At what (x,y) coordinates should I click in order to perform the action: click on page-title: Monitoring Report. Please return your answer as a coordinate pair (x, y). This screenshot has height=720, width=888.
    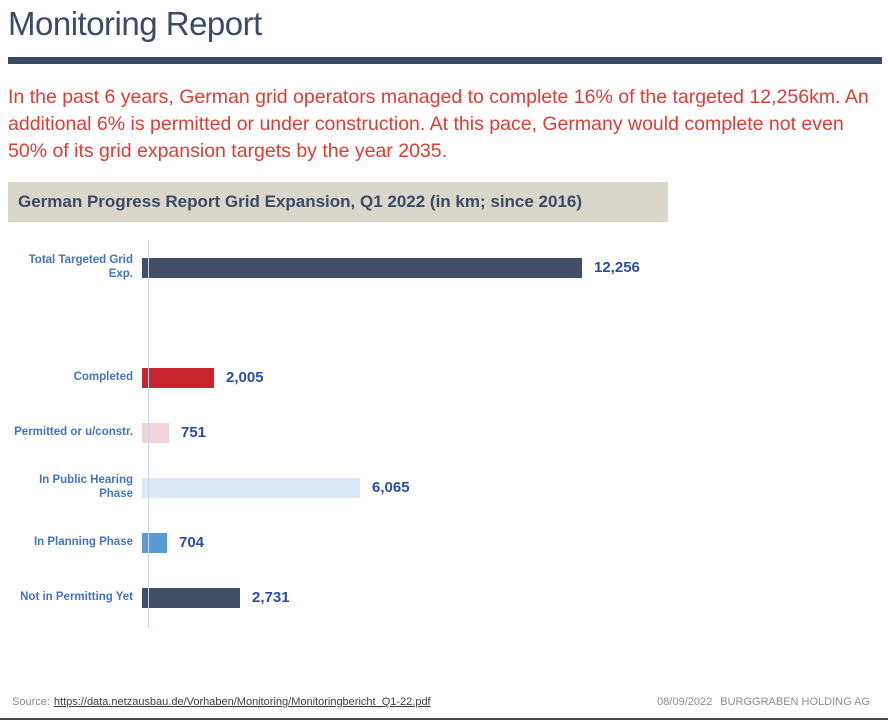
    Looking at the image, I should click on (135, 23).